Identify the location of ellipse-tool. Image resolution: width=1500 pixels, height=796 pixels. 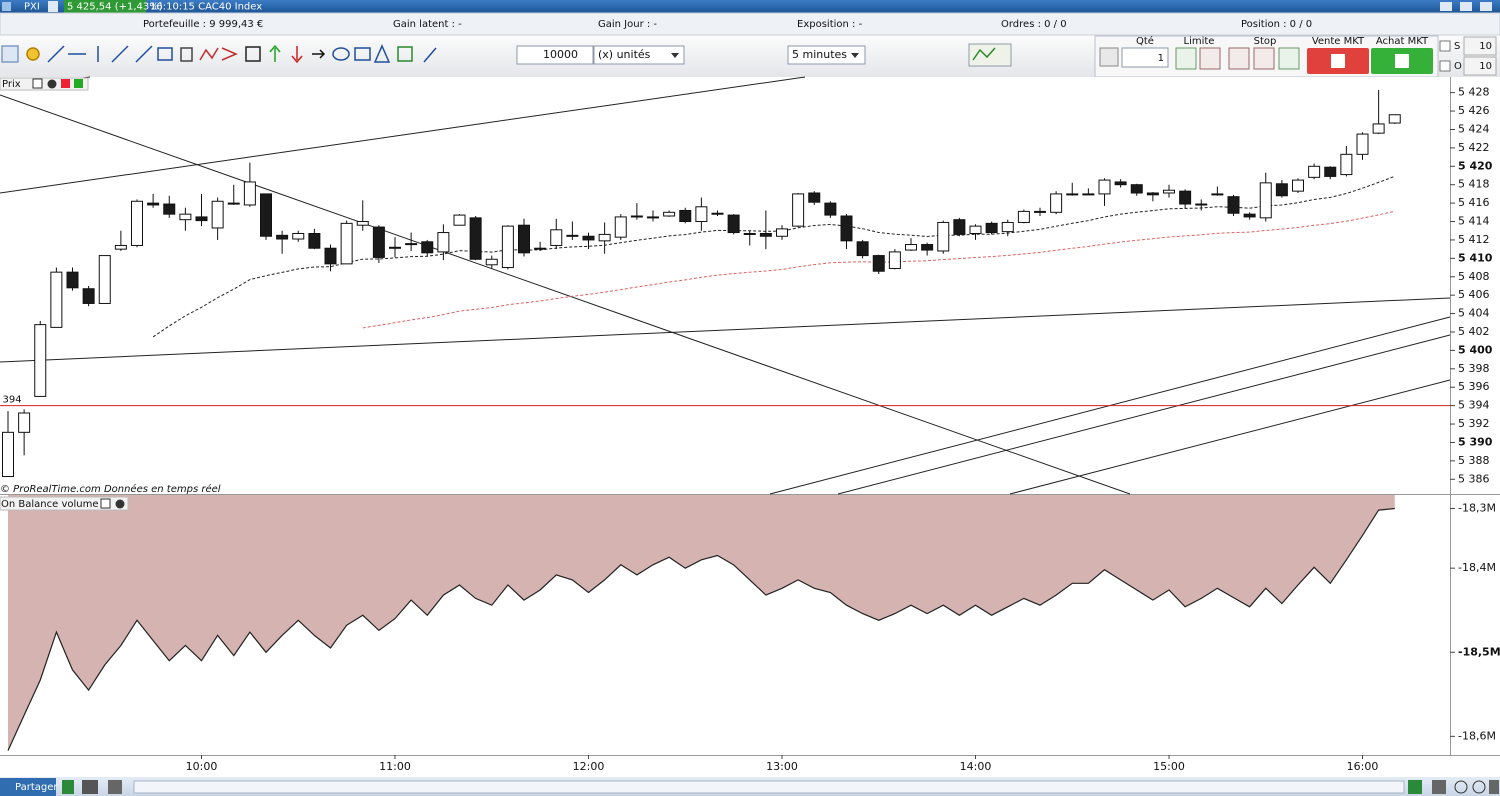
(341, 54).